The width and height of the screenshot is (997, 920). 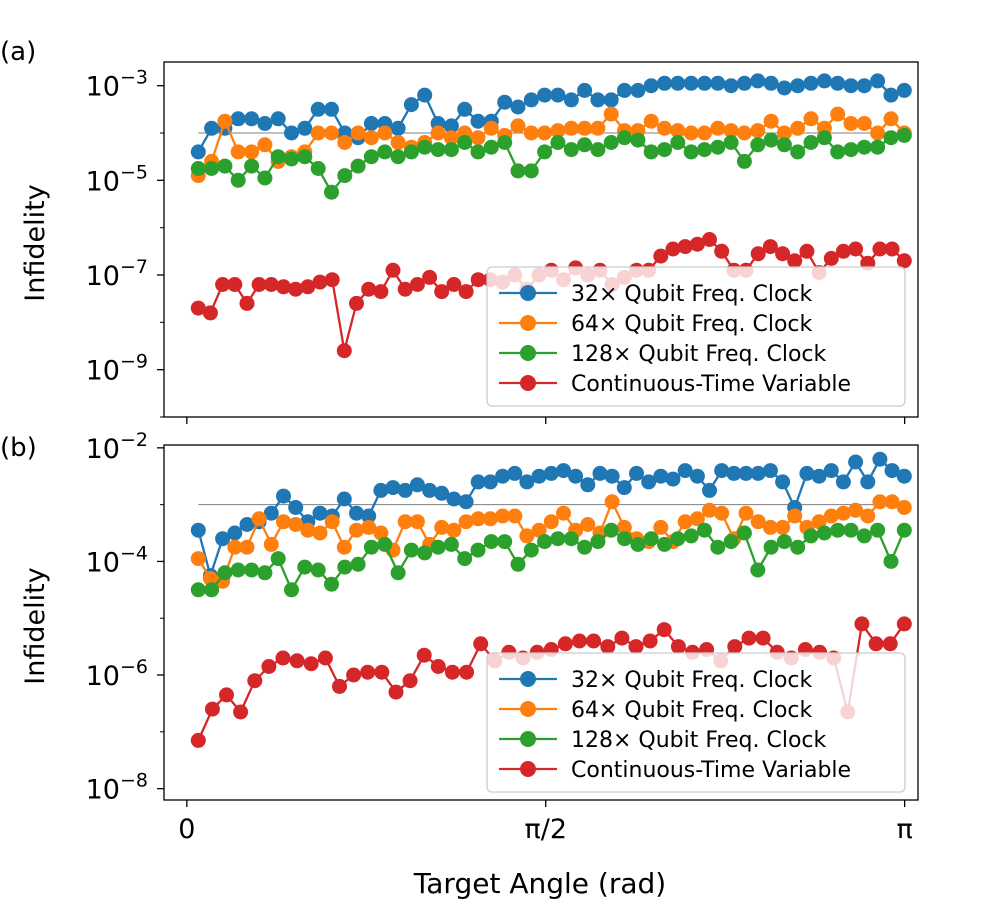 I want to click on legend-entry-64x: 64× Qubit Freq. Clock, so click(x=656, y=324).